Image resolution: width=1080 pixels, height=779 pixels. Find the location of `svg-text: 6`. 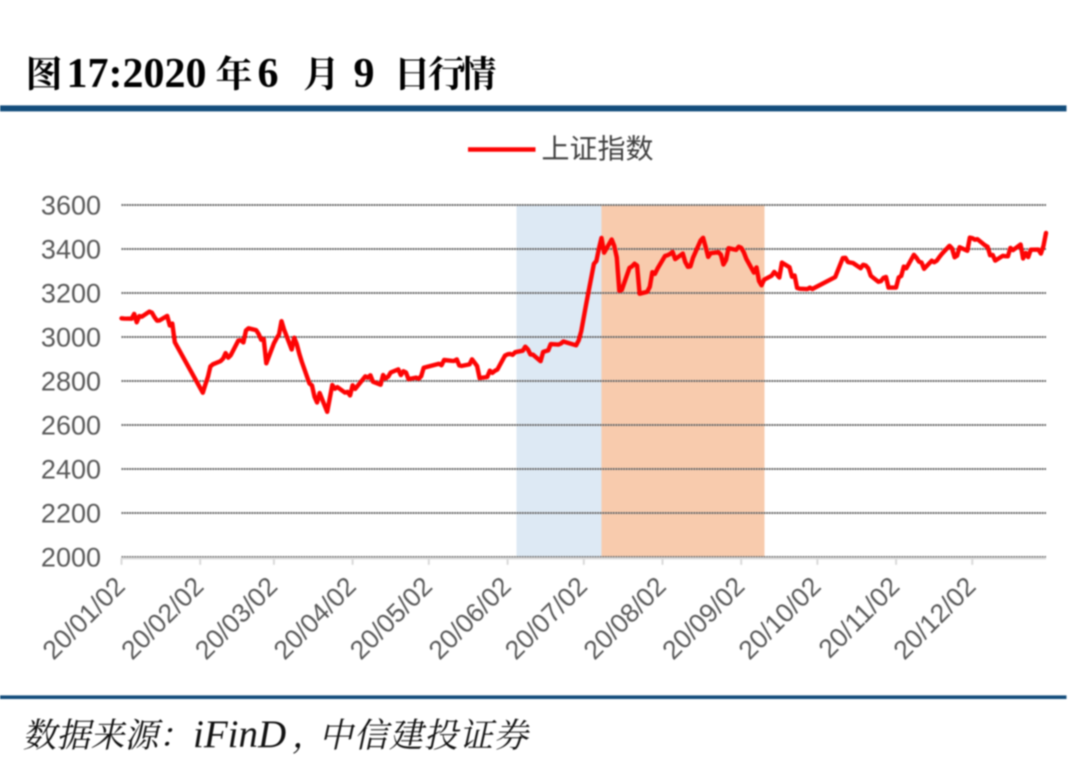

svg-text: 6 is located at coordinates (268, 74).